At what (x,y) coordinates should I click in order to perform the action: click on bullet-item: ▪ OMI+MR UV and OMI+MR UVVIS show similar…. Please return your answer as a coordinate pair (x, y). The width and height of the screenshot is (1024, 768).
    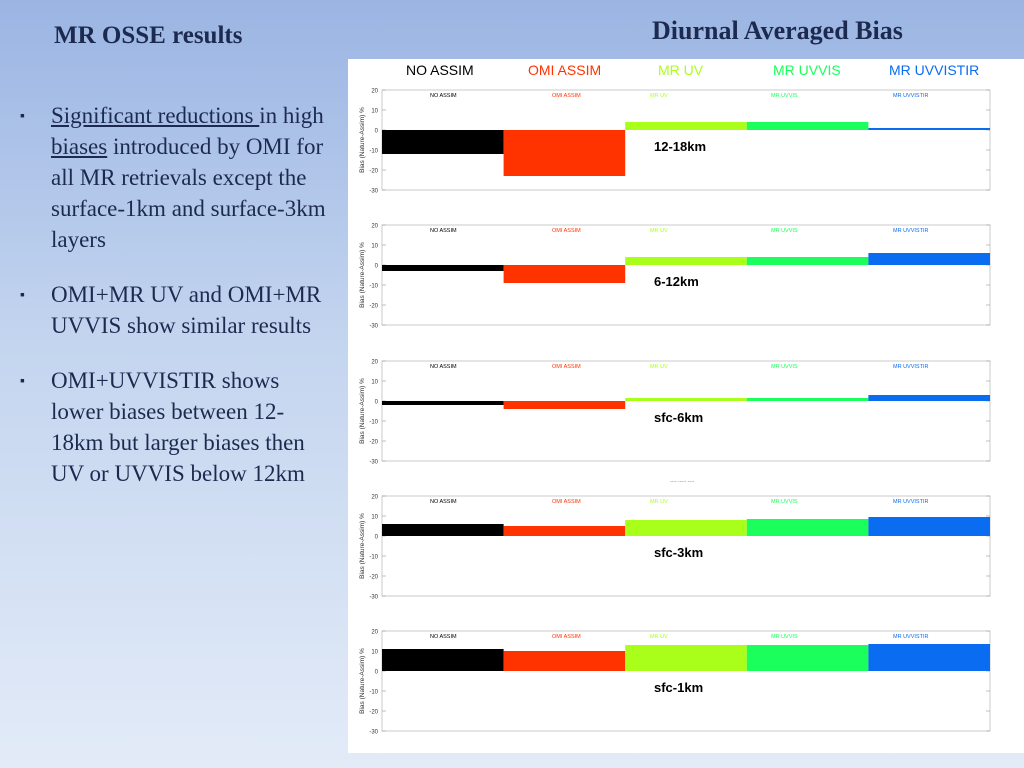
    Looking at the image, I should click on (175, 310).